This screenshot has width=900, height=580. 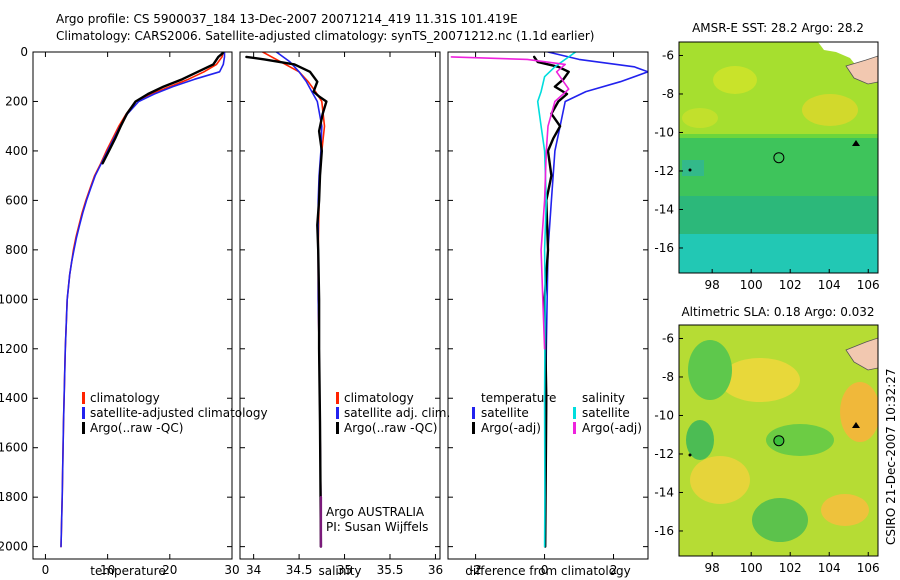 What do you see at coordinates (664, 454) in the screenshot?
I see `sla-map-y-tick-label: -12` at bounding box center [664, 454].